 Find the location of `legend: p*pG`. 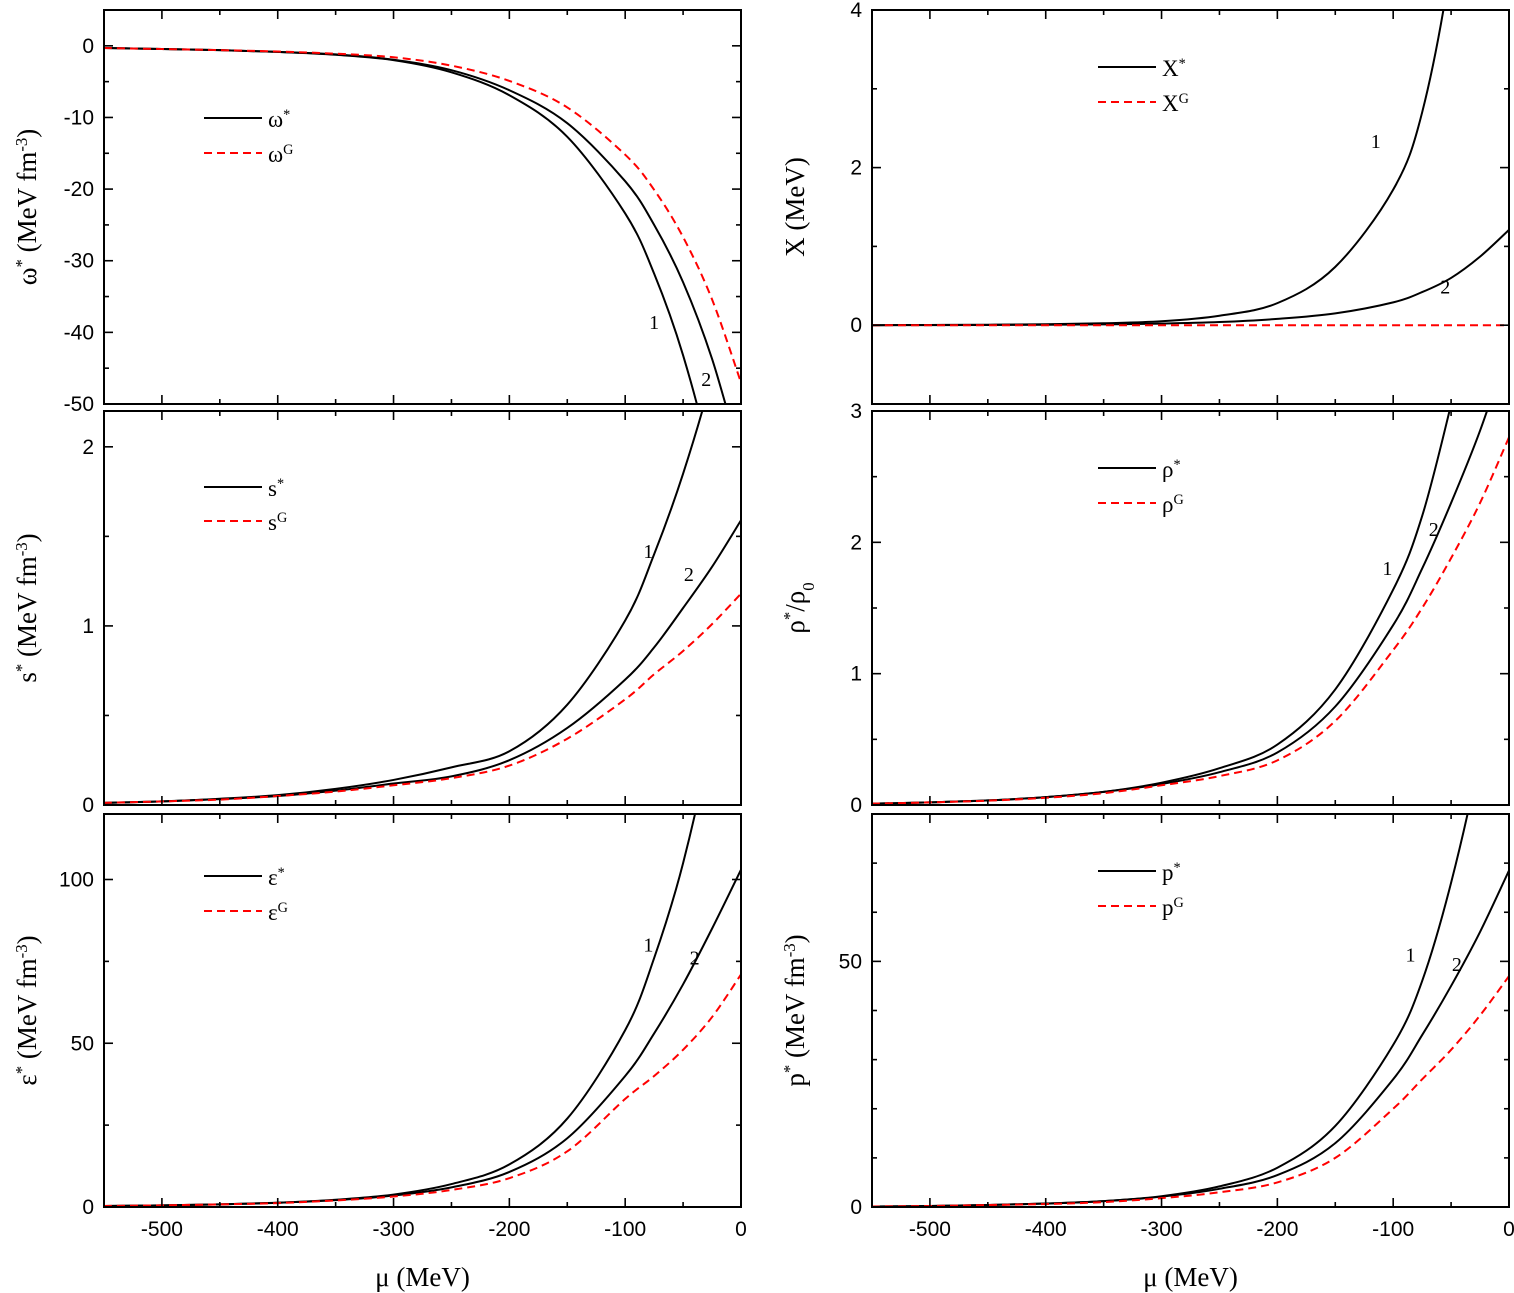

legend: p*pG is located at coordinates (1141, 890).